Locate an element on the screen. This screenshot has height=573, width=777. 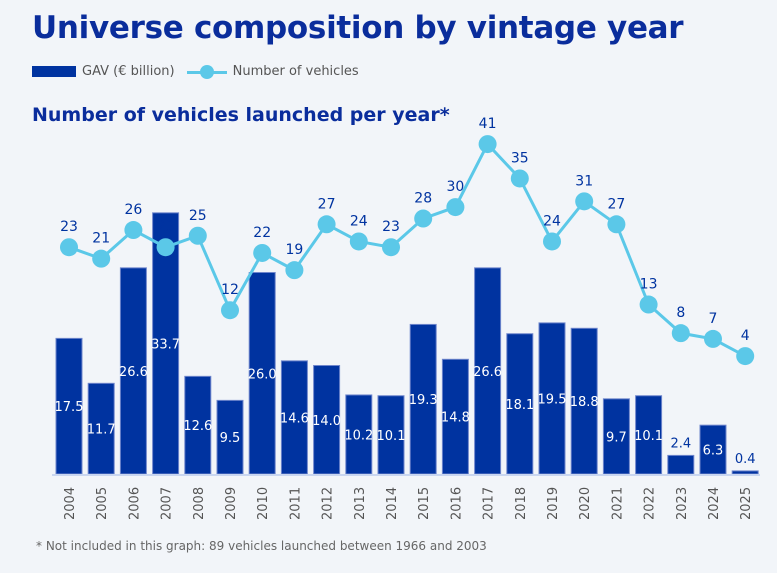
x-tick-label: 2014 is located at coordinates (392, 503).